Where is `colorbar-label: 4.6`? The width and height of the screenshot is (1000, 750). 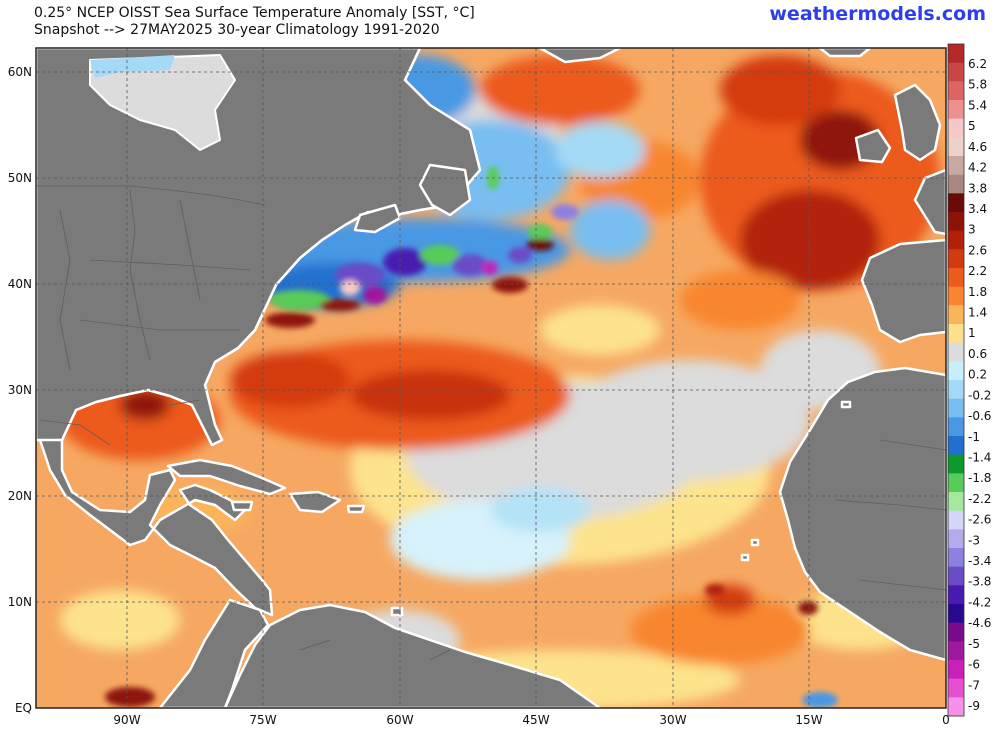
colorbar-label: 4.6 is located at coordinates (977, 147).